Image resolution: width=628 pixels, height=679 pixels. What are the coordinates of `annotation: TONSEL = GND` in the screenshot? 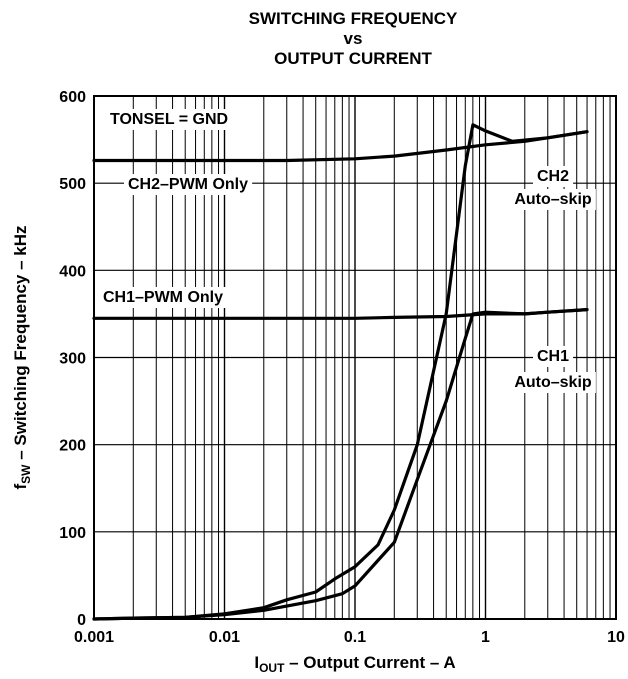 It's located at (169, 119).